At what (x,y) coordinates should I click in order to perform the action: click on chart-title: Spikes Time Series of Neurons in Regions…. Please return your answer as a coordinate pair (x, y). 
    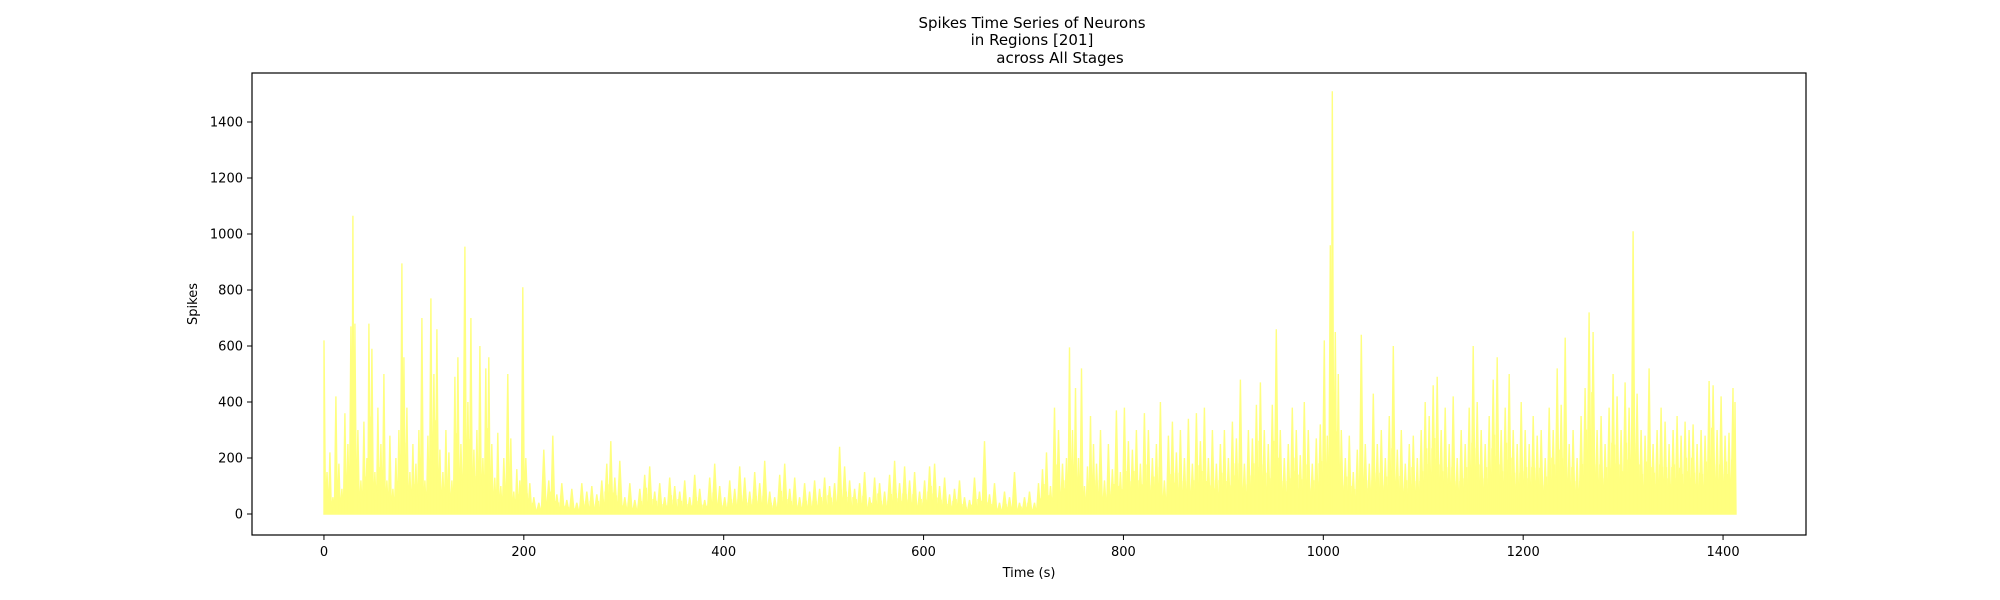
    Looking at the image, I should click on (1031, 40).